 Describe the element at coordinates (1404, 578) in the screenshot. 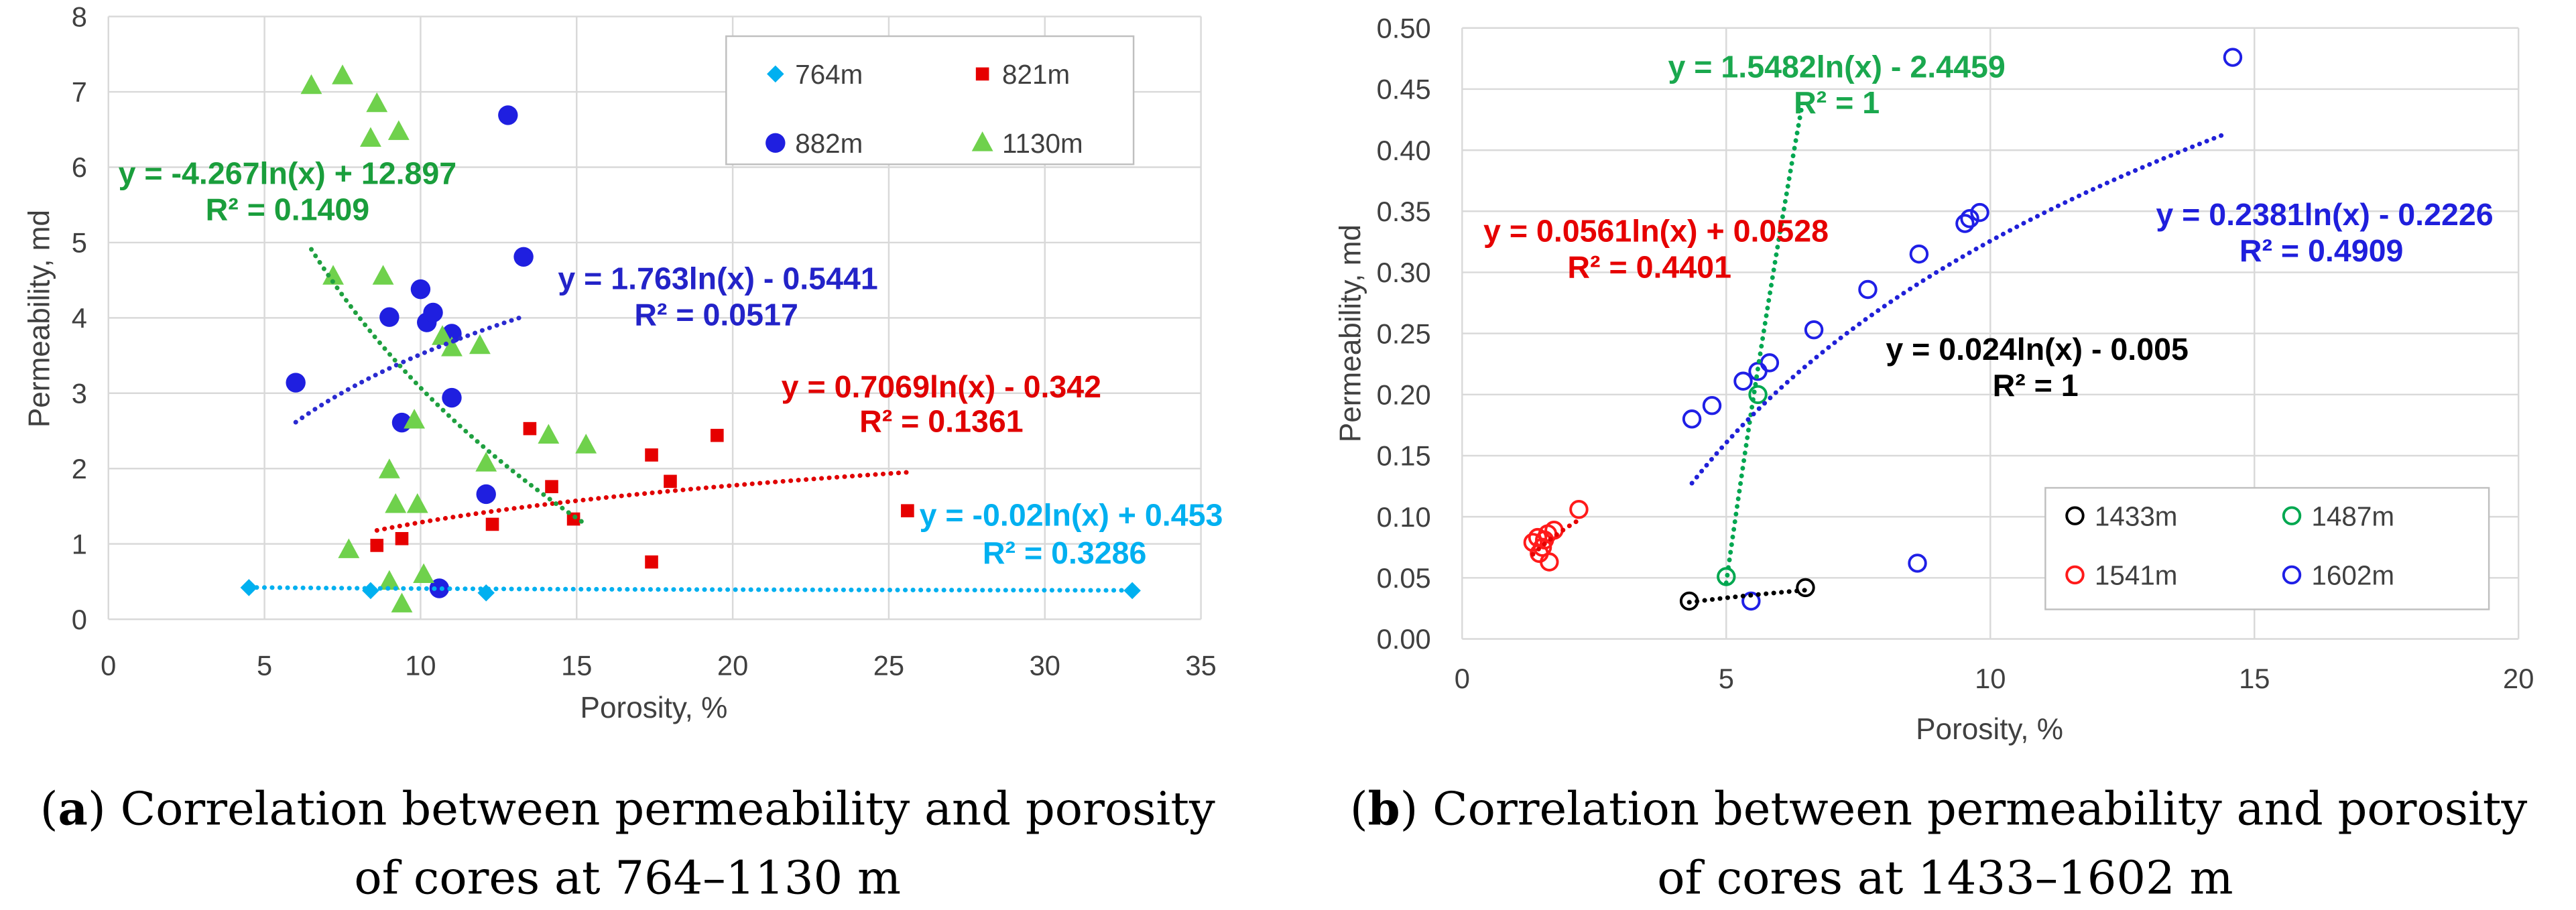

I see `y-tick-label: 0.05` at that location.